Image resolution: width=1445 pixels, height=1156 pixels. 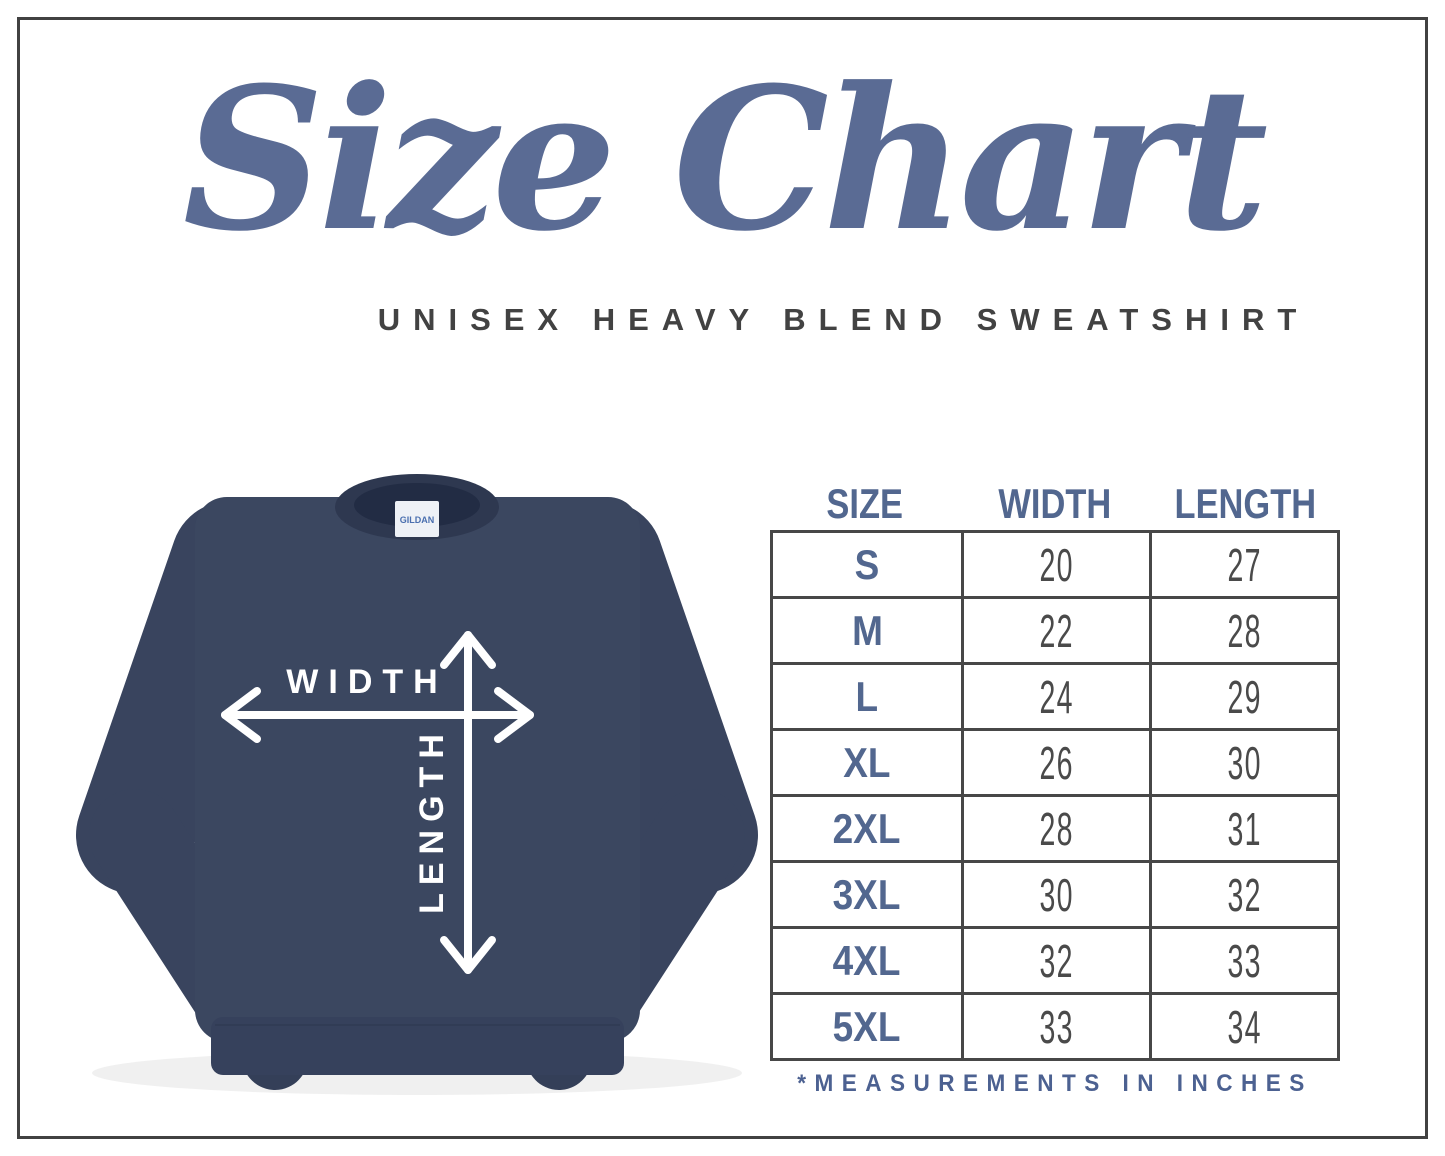 I want to click on length-cell-value: 33, so click(x=1244, y=960).